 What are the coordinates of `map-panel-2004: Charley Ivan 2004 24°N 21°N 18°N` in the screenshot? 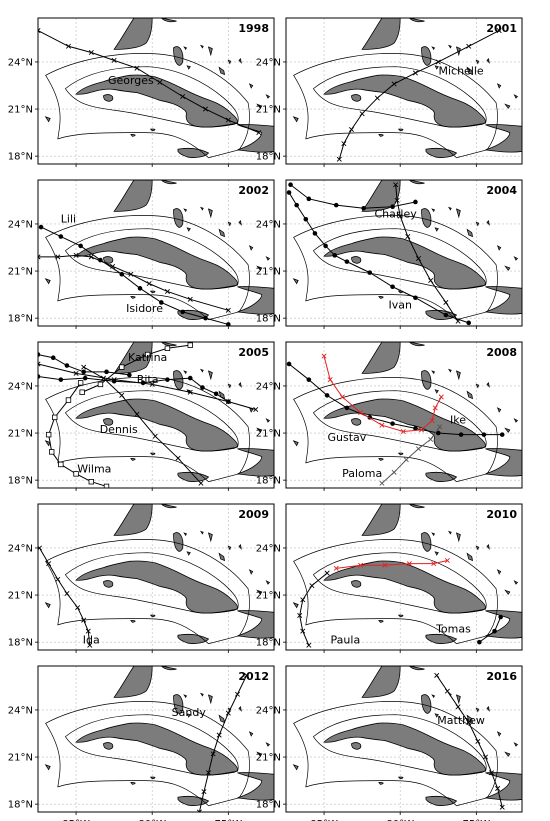 It's located at (389, 254).